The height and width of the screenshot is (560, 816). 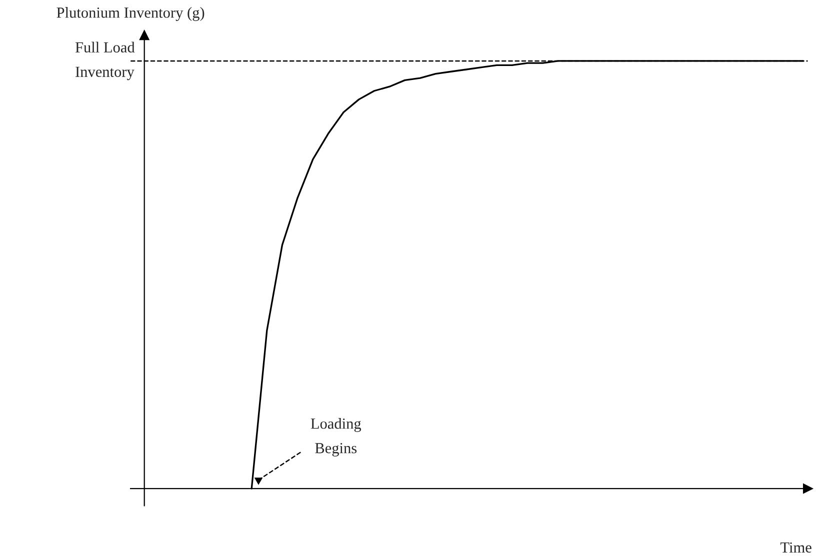 I want to click on x-axis-title: Time, so click(x=796, y=547).